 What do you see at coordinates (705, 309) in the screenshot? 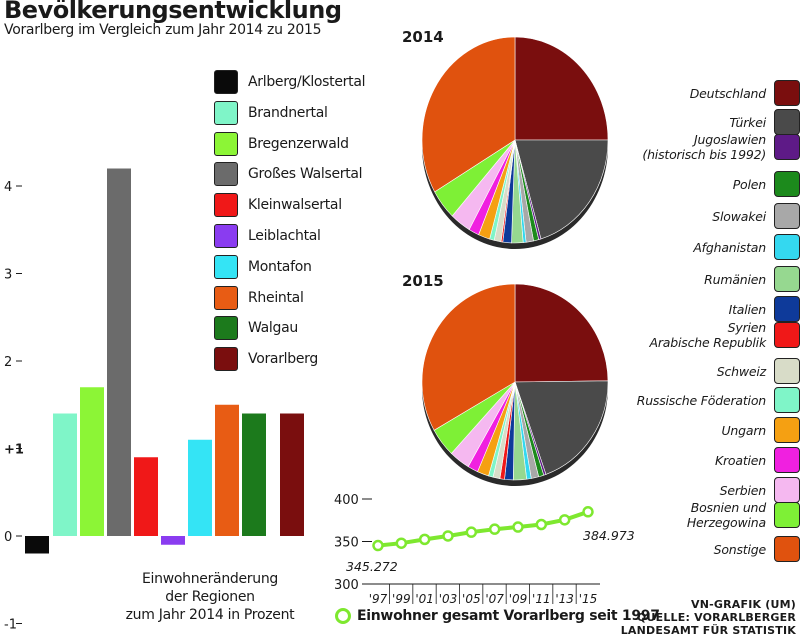
I see `nationality-legend-item: Italien` at bounding box center [705, 309].